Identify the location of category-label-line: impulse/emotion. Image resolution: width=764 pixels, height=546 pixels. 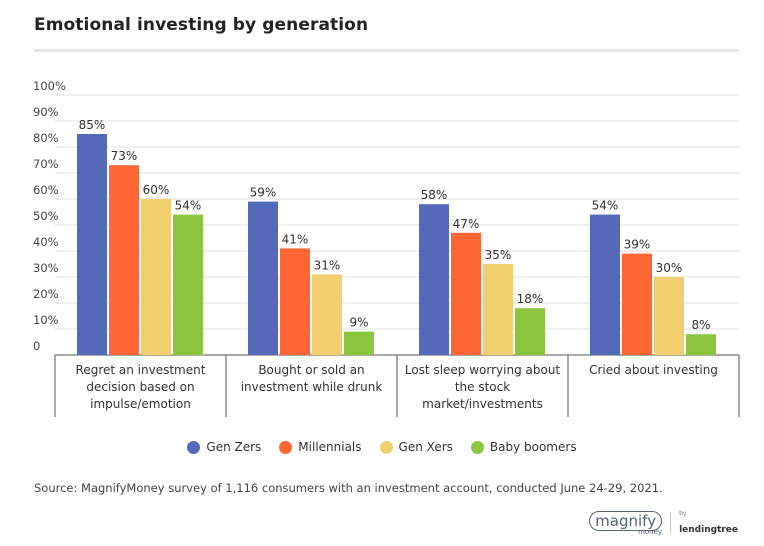
(140, 404).